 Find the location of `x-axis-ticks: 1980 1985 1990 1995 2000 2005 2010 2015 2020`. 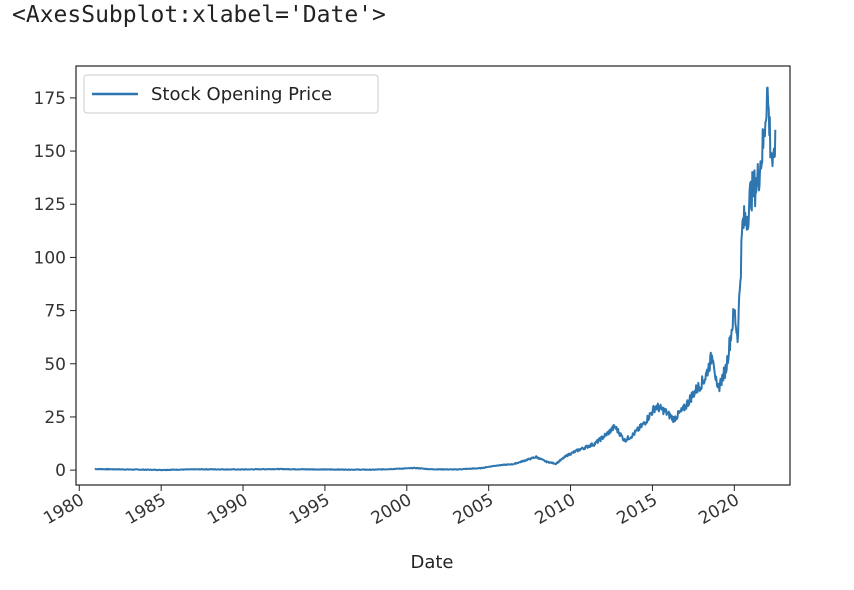

x-axis-ticks: 1980 1985 1990 1995 2000 2005 2010 2015 2020 is located at coordinates (391, 507).